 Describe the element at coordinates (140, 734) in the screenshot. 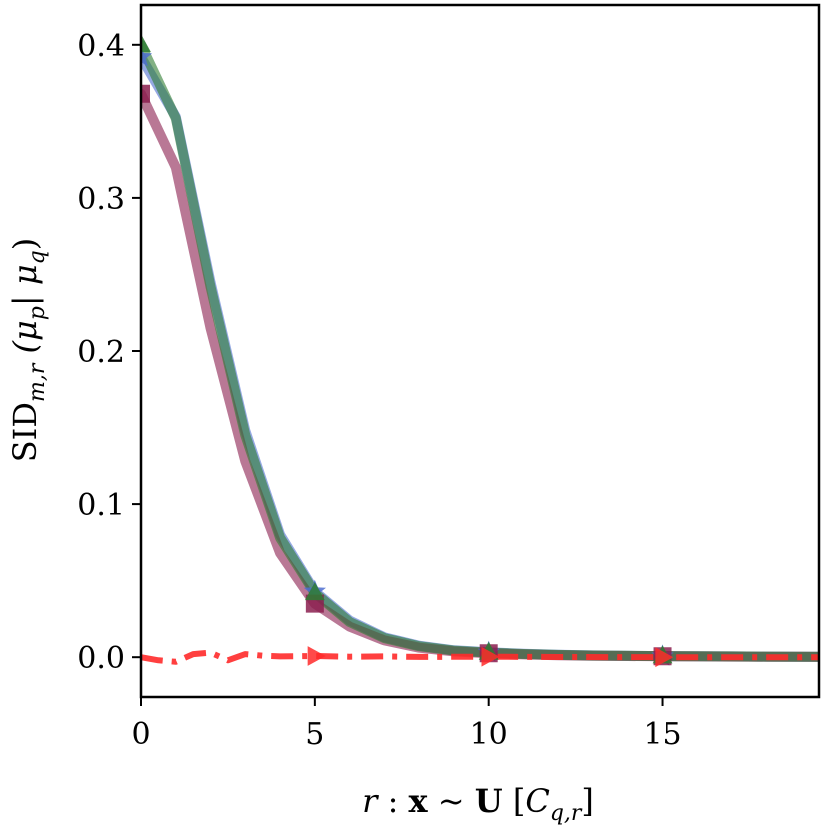

I see `x-tick-label: 0` at that location.